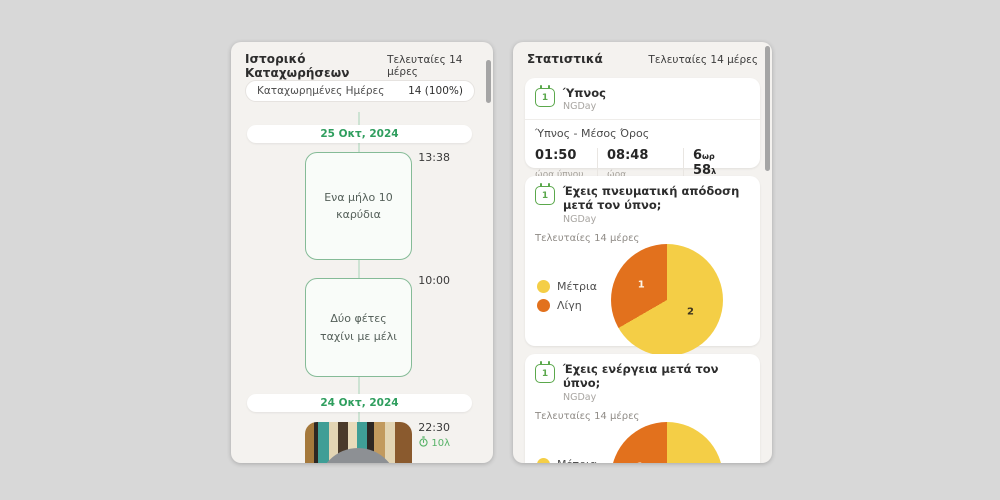 Image resolution: width=1000 pixels, height=500 pixels. What do you see at coordinates (488, 81) in the screenshot?
I see `history-scrollbar` at bounding box center [488, 81].